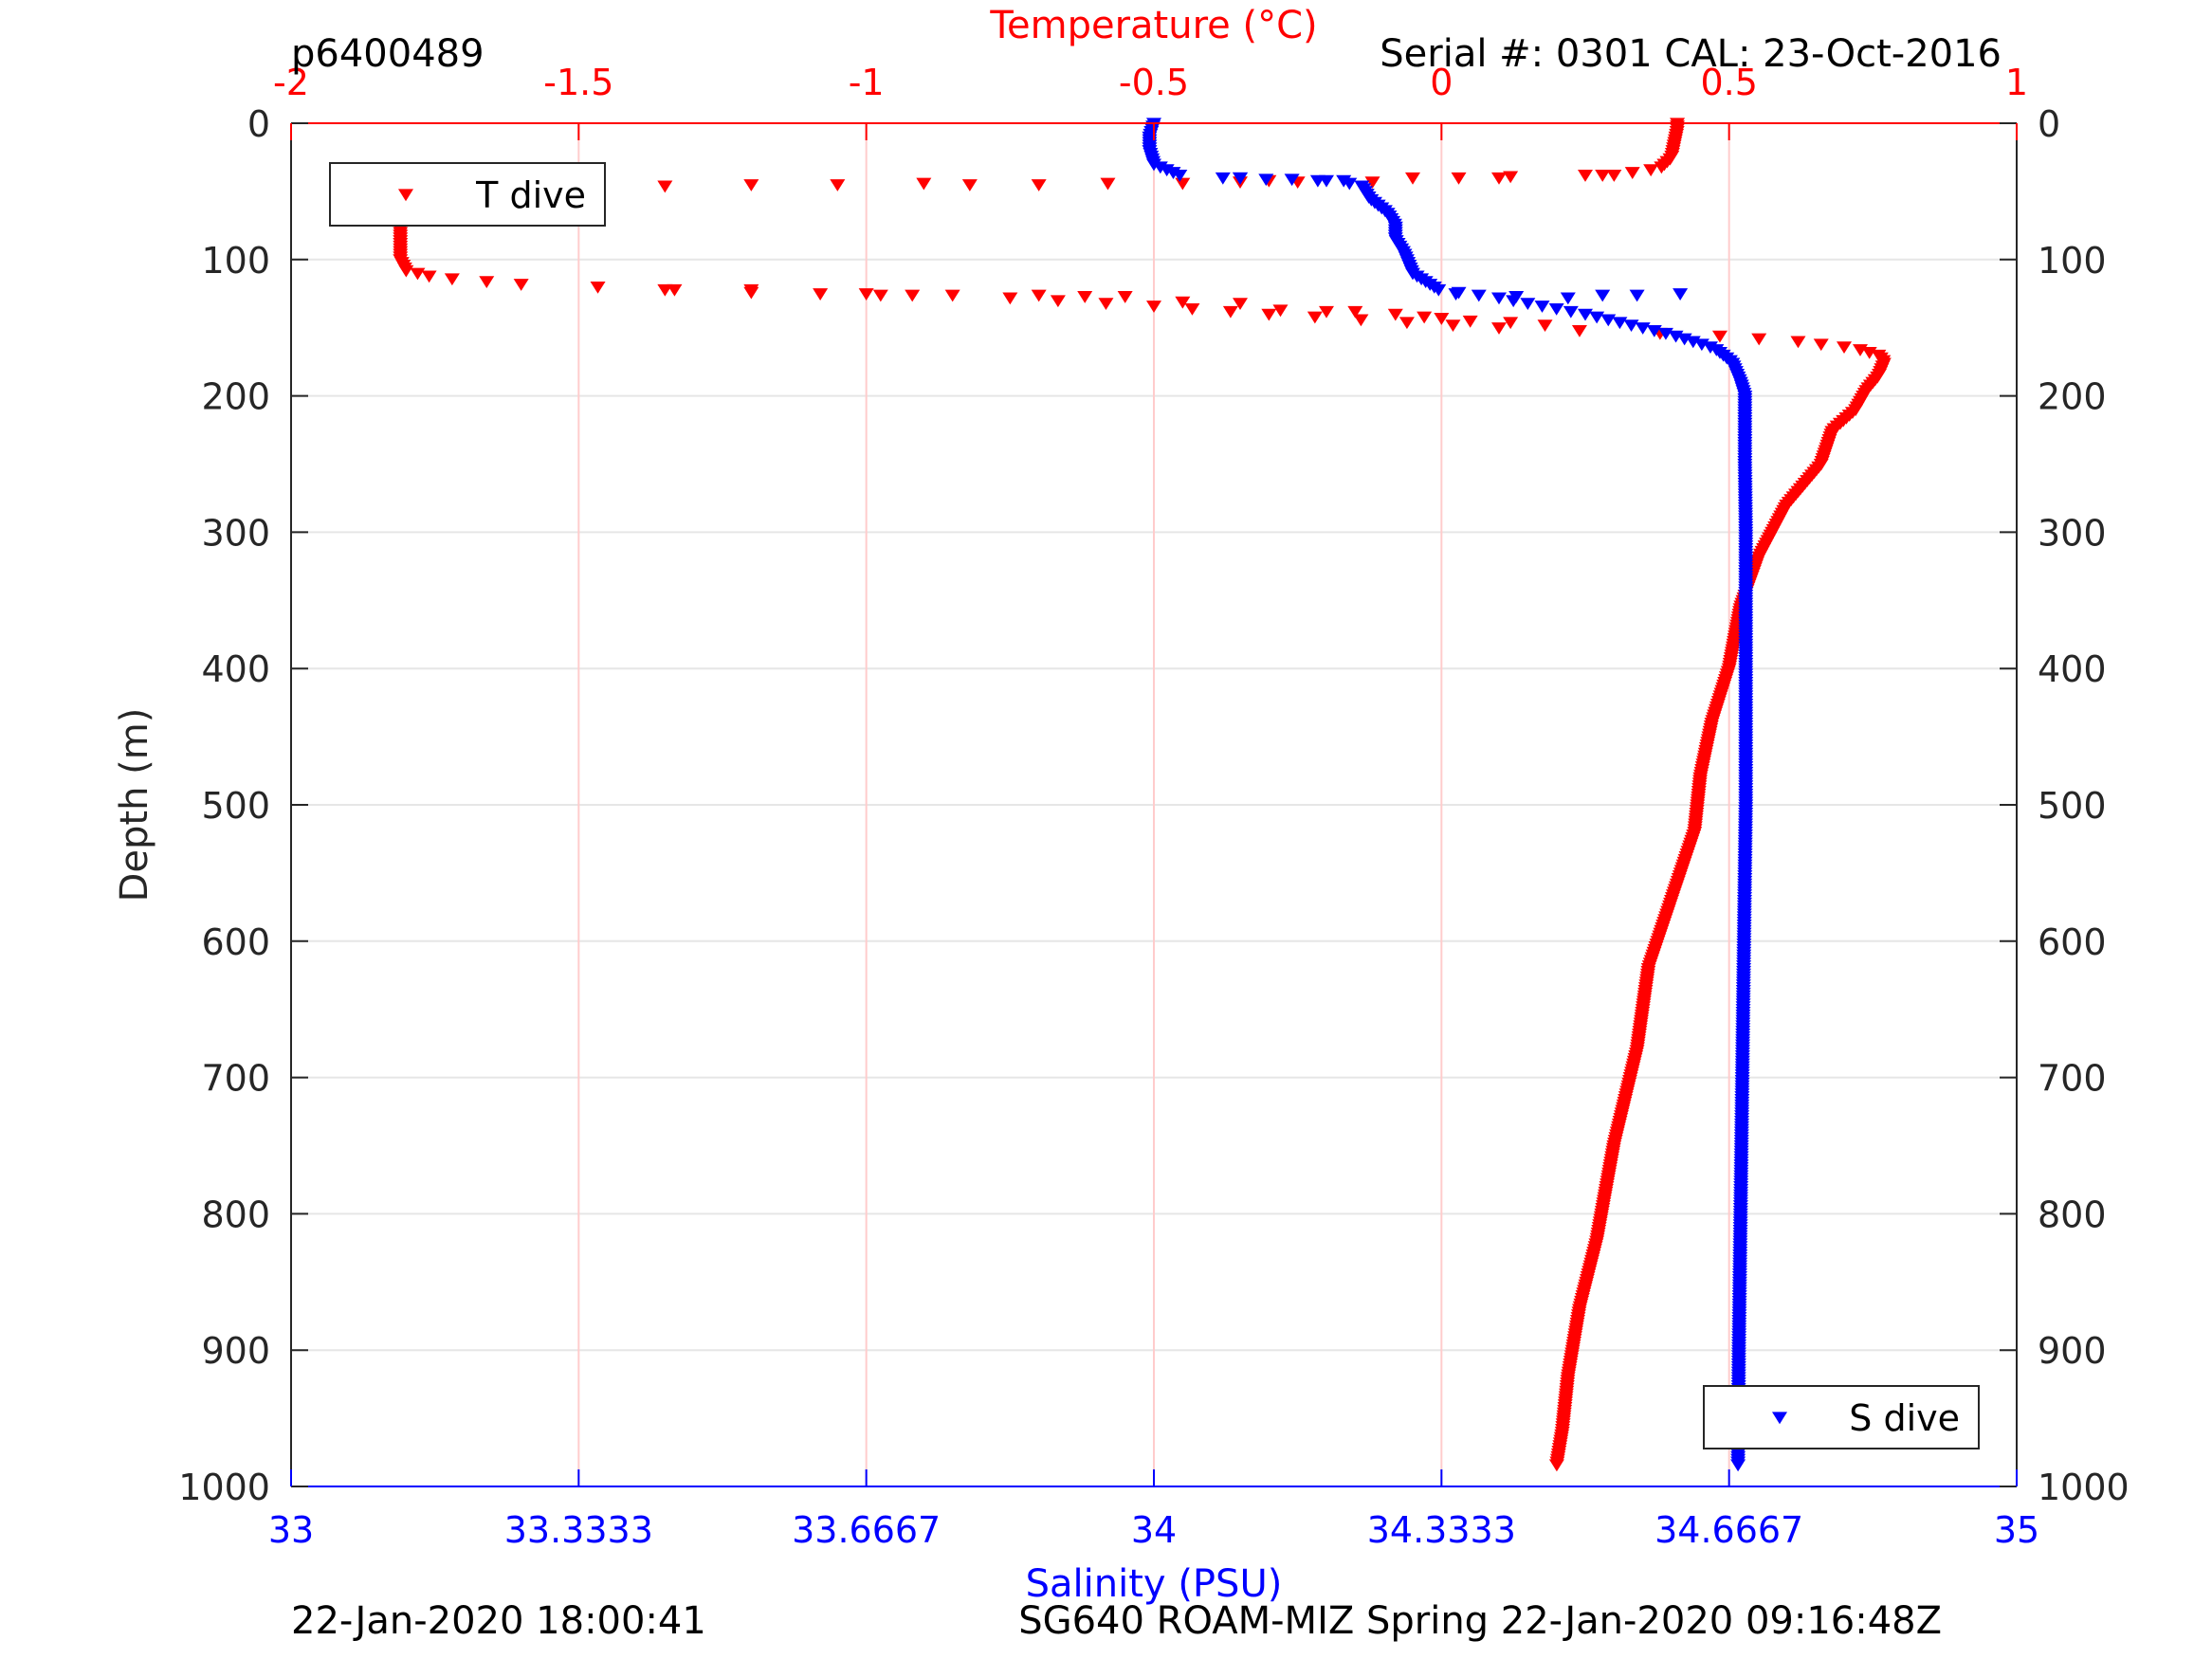 Image resolution: width=2212 pixels, height=1659 pixels. What do you see at coordinates (2016, 82) in the screenshot?
I see `temperature-tick-label: 1` at bounding box center [2016, 82].